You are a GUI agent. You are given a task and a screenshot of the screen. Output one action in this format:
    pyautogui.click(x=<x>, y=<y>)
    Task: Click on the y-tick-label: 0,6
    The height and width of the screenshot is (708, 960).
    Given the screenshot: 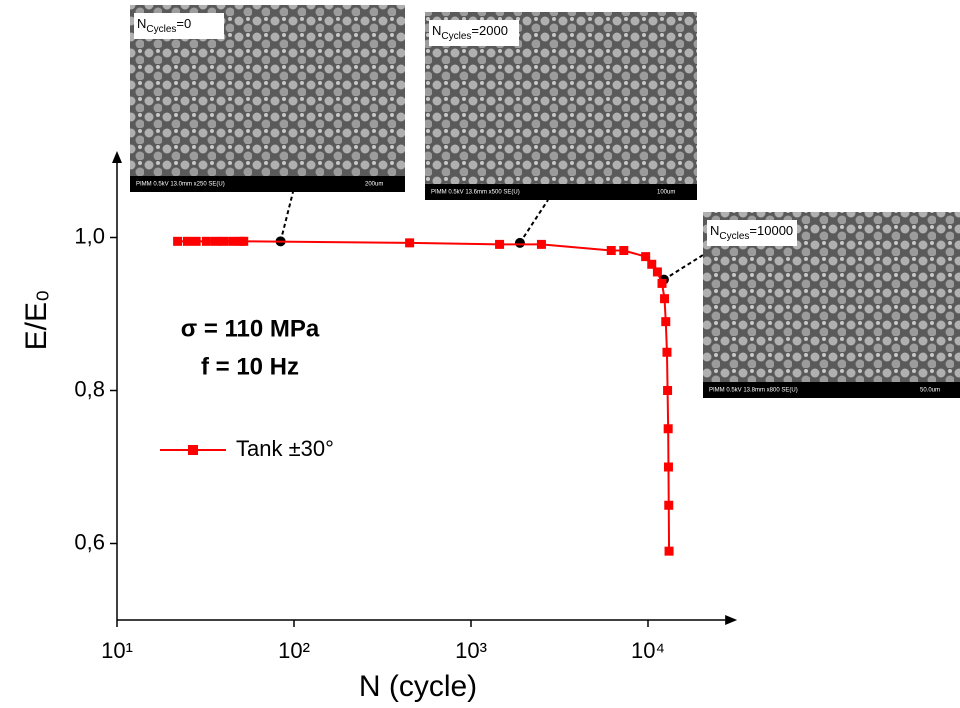 What is the action you would take?
    pyautogui.click(x=89, y=541)
    